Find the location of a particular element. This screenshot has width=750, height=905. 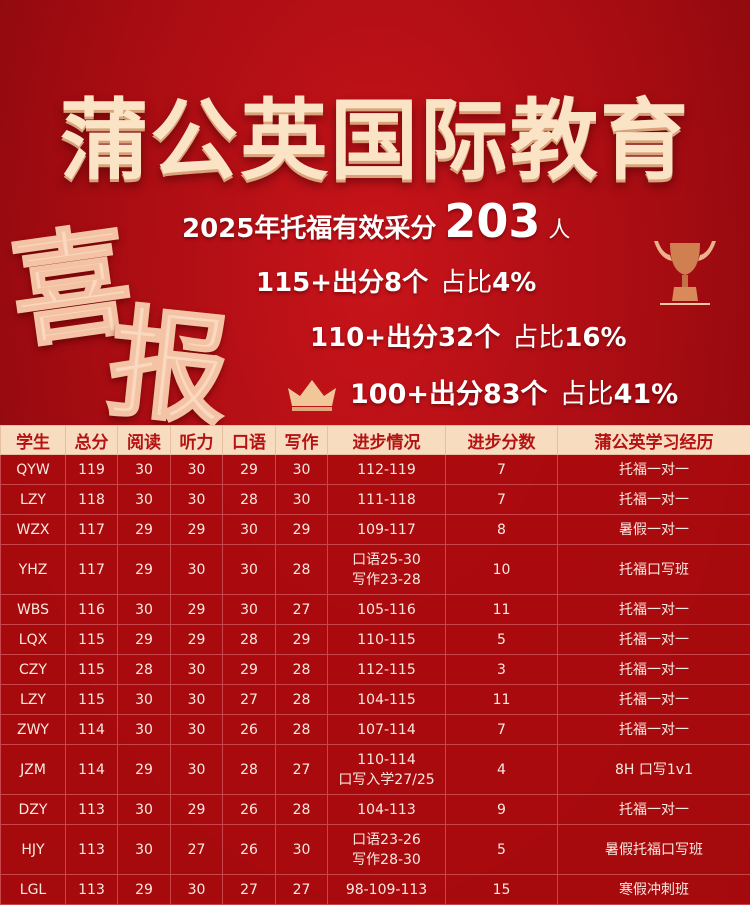

cell-writing: 29 is located at coordinates (302, 640).